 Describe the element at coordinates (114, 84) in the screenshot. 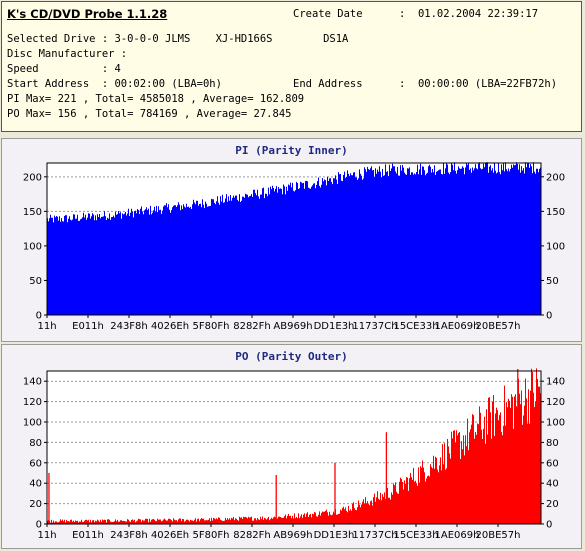

I see `start-address: Start Address : 00:02:00 (LBA=0h)` at that location.